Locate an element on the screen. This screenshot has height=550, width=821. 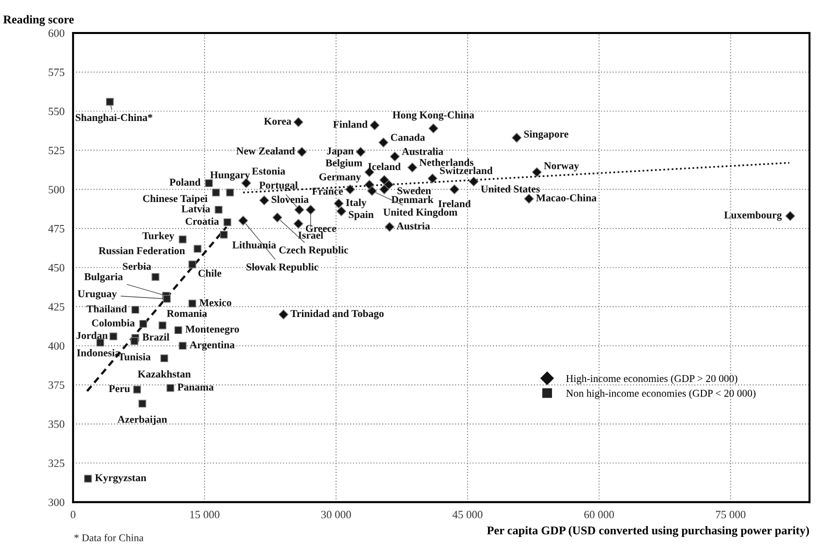
annotation: Korea is located at coordinates (278, 121).